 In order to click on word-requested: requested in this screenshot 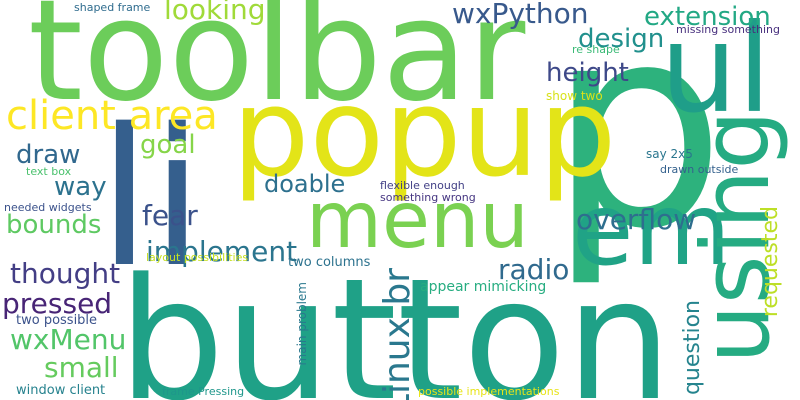, I will do `click(770, 262)`.